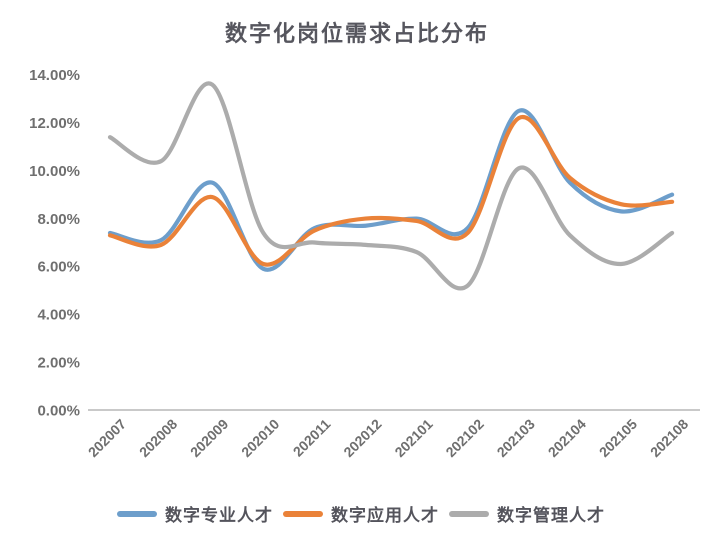  Describe the element at coordinates (58, 315) in the screenshot. I see `y-tick-label: 4.00%` at that location.